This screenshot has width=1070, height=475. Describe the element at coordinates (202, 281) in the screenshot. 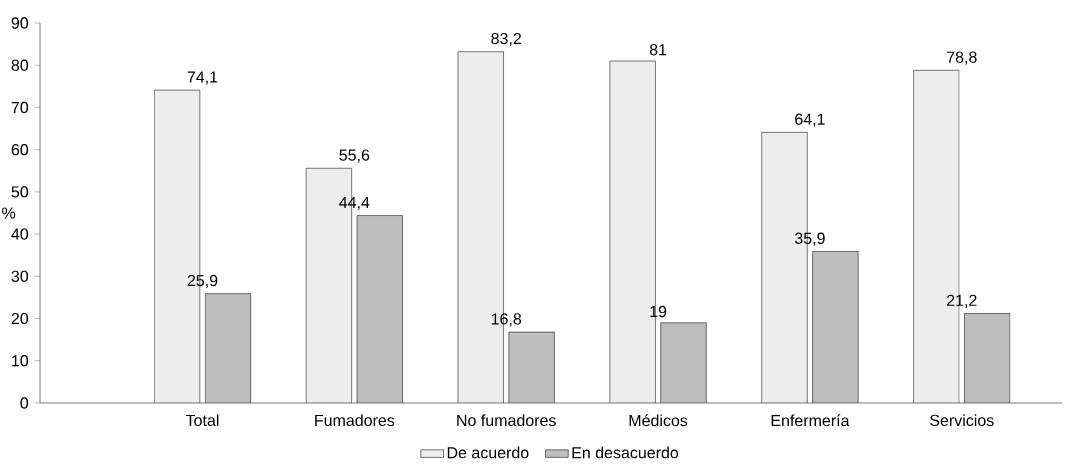

I see `data-label: 25,9` at that location.